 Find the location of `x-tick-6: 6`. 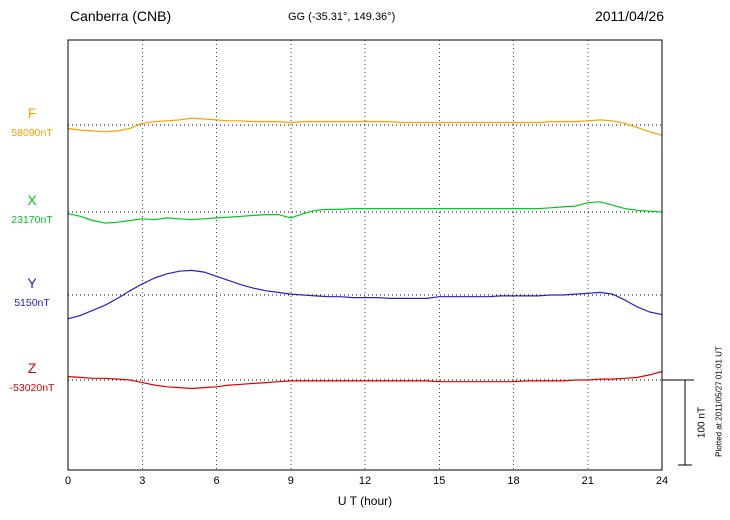

x-tick-6: 6 is located at coordinates (216, 481).